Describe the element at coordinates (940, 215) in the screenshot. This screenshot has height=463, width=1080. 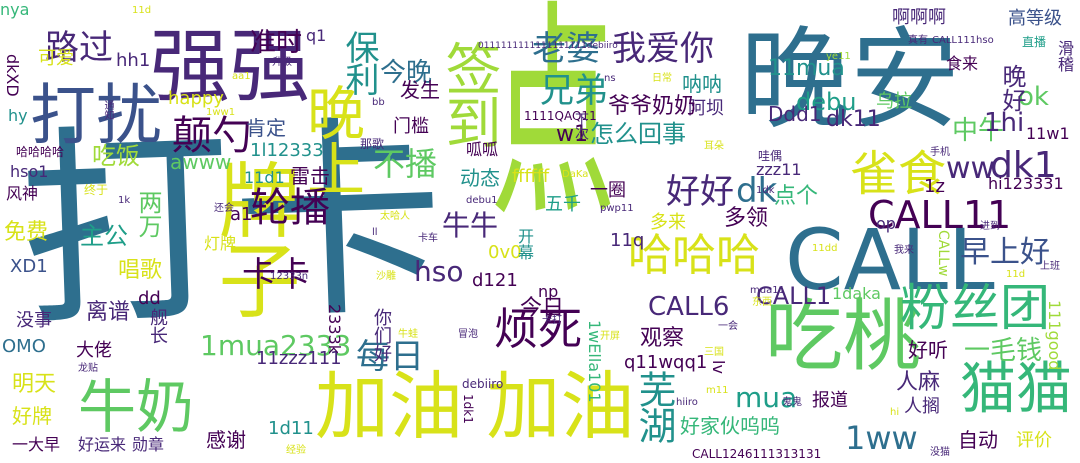
I see `word-call11: CALL11` at that location.